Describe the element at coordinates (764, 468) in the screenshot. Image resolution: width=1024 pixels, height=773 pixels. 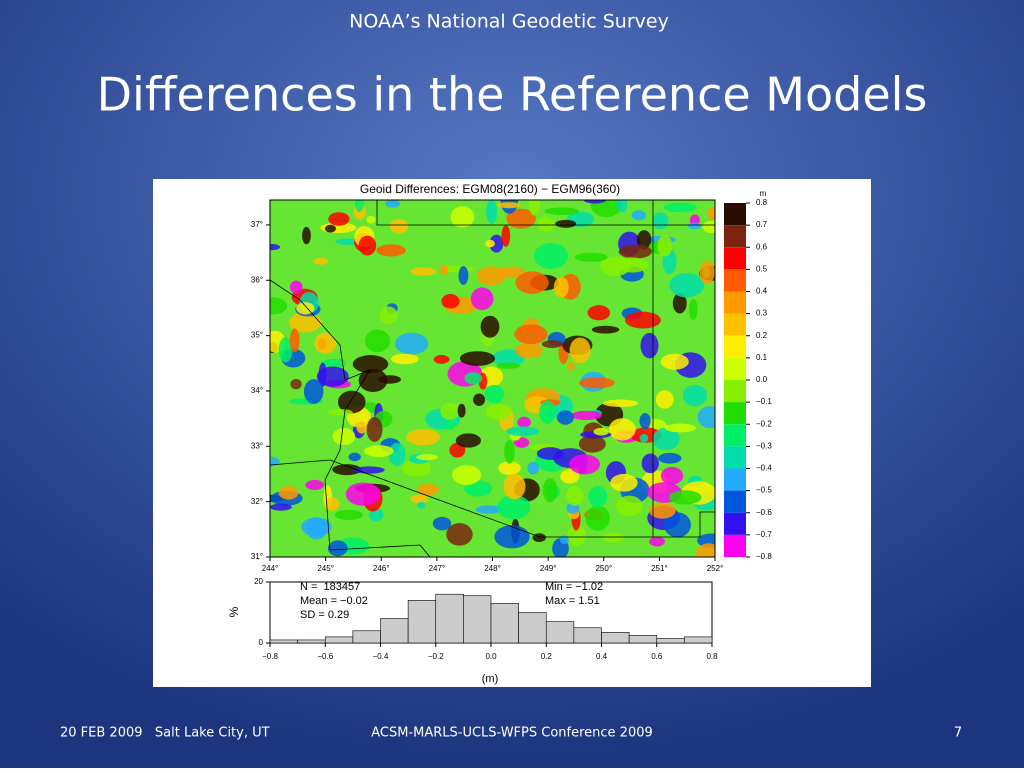
I see `colorbar-label: −0.4` at that location.